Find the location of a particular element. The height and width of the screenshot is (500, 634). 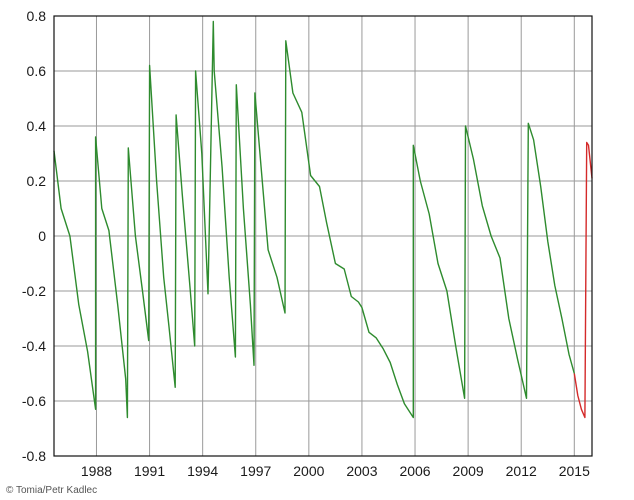

x-tick-label: 2000 is located at coordinates (308, 471).